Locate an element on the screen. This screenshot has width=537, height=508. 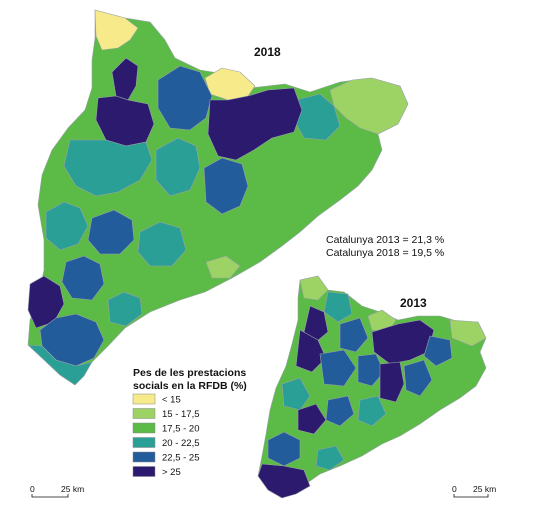
scale-bar-2018-zero: 0 is located at coordinates (32, 489).